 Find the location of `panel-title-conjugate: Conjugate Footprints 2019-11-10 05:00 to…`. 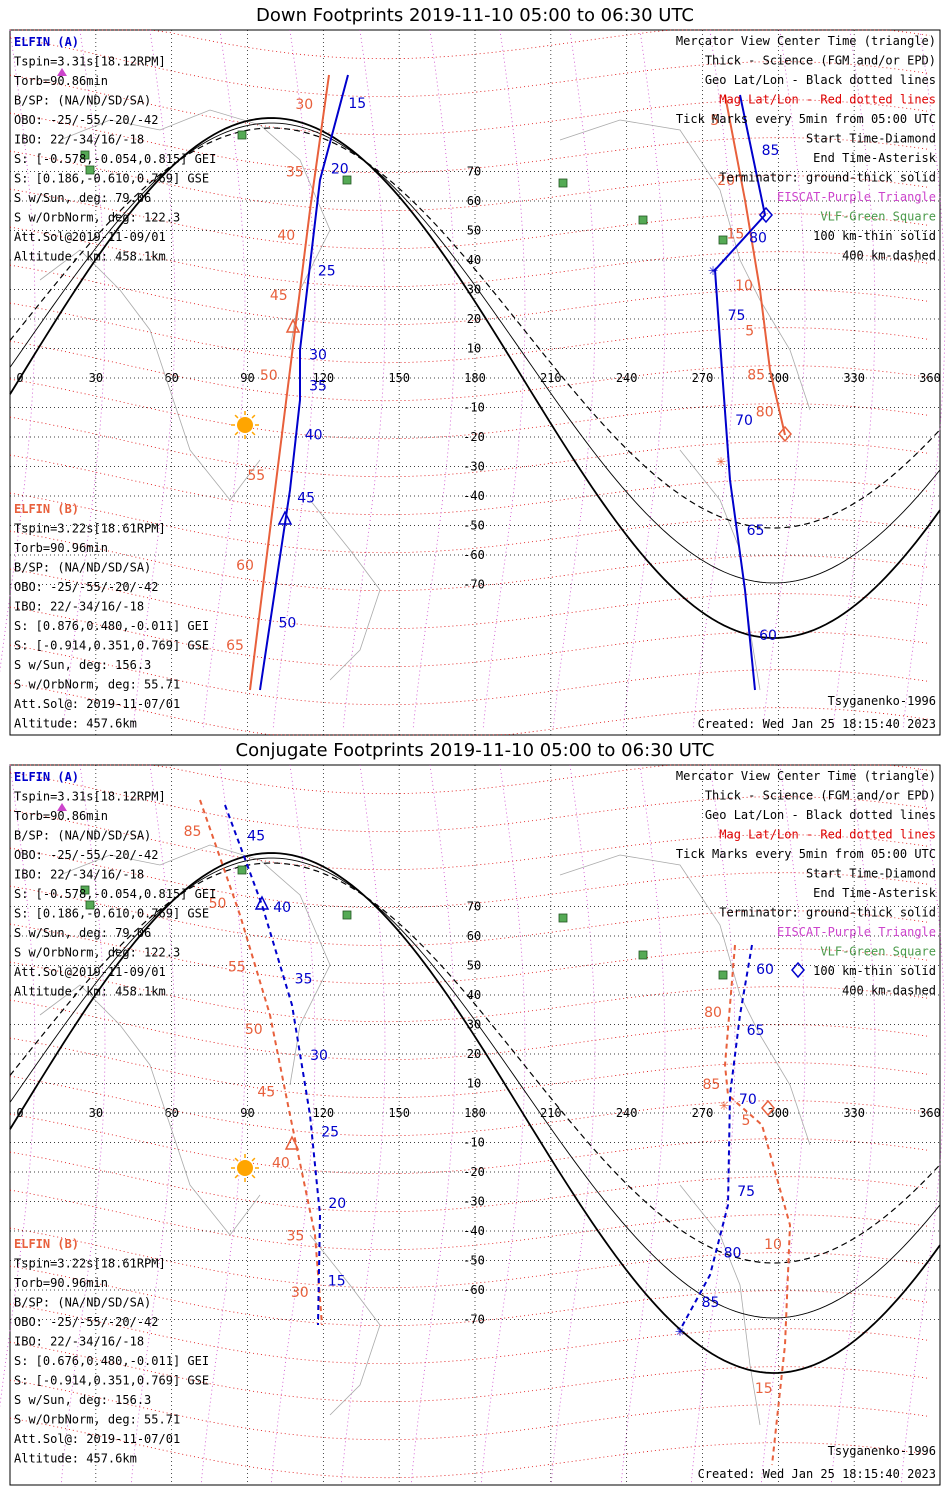

panel-title-conjugate: Conjugate Footprints 2019-11-10 05:00 to… is located at coordinates (475, 750).